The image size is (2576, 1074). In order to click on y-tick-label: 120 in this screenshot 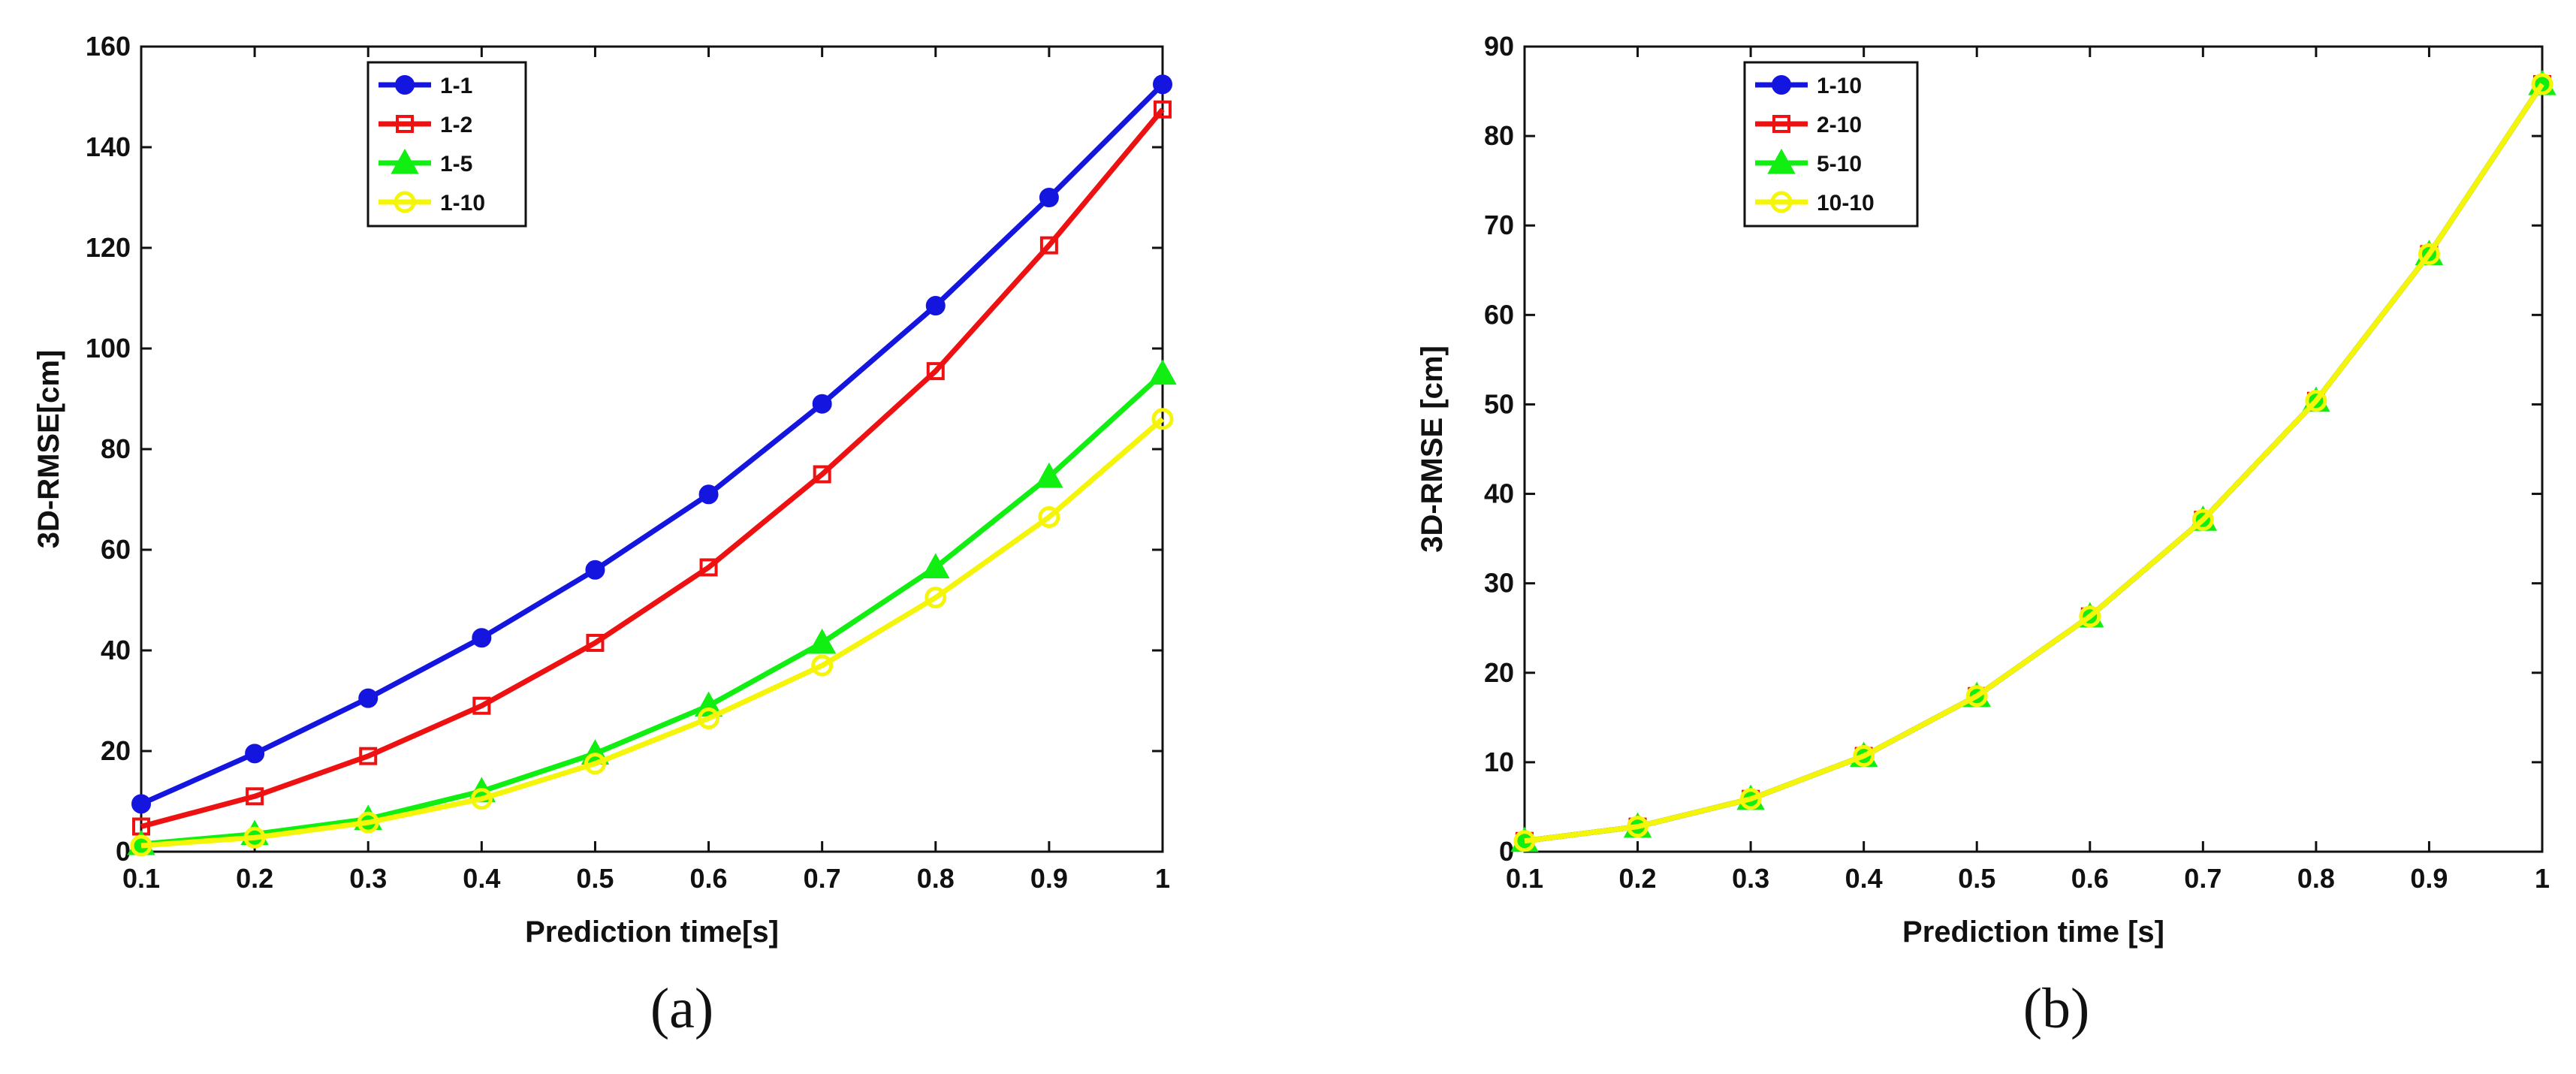, I will do `click(109, 247)`.